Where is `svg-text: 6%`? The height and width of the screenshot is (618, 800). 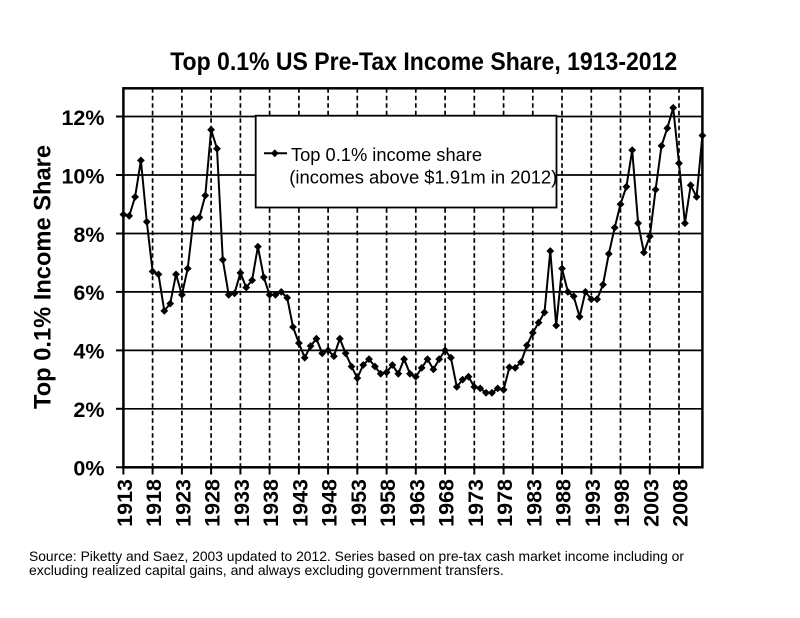 svg-text: 6% is located at coordinates (88, 293).